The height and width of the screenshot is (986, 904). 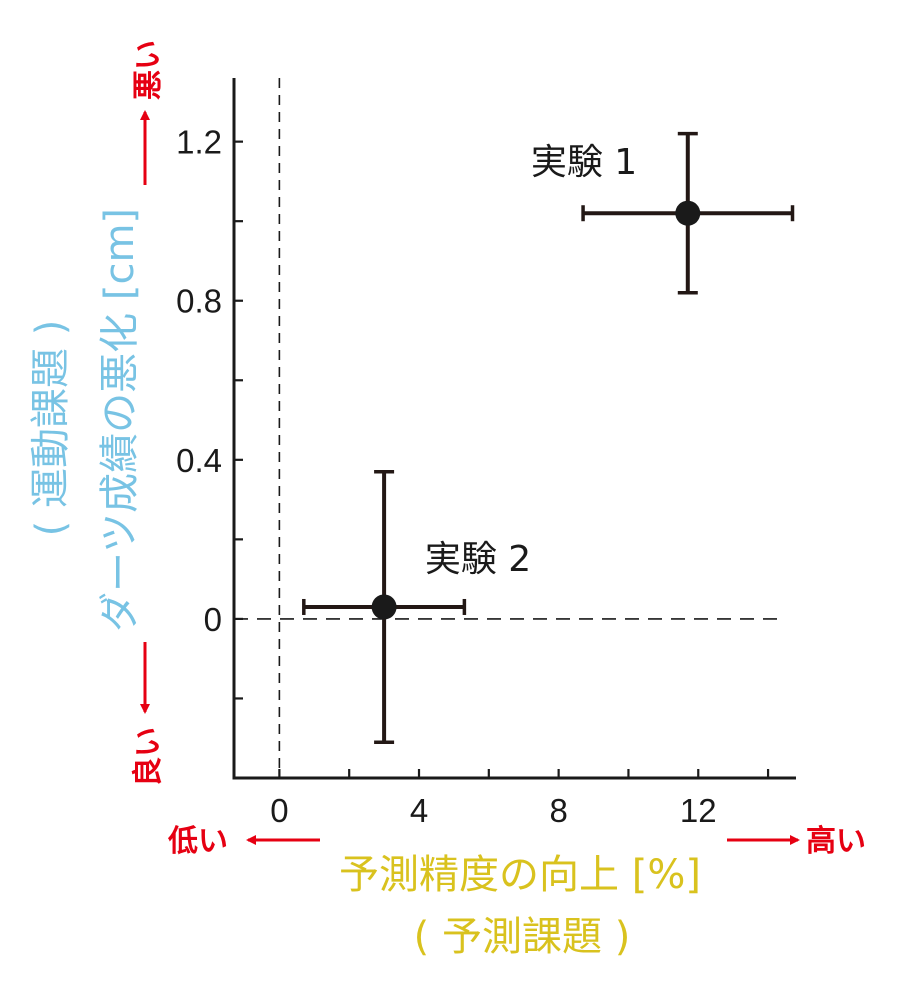 What do you see at coordinates (279, 810) in the screenshot?
I see `x-tick-label: 0` at bounding box center [279, 810].